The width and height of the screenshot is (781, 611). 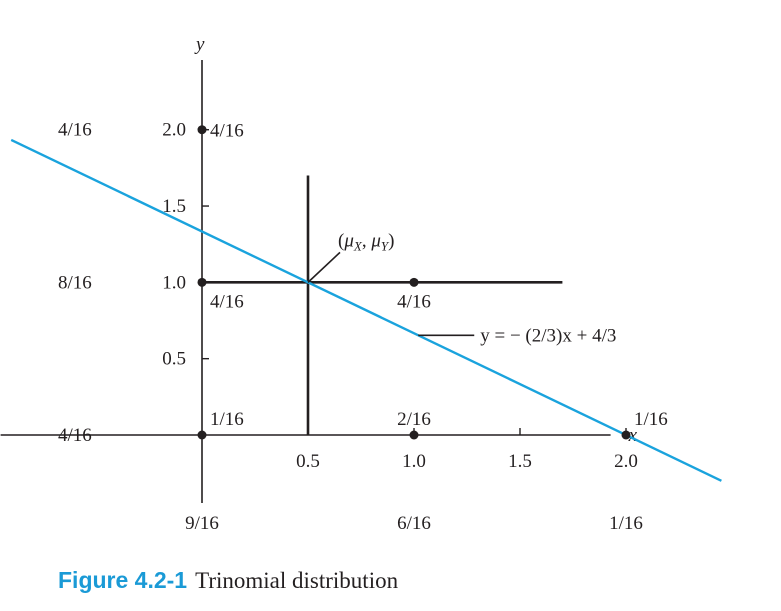 What do you see at coordinates (385, 245) in the screenshot?
I see `mean-label-part: Y` at bounding box center [385, 245].